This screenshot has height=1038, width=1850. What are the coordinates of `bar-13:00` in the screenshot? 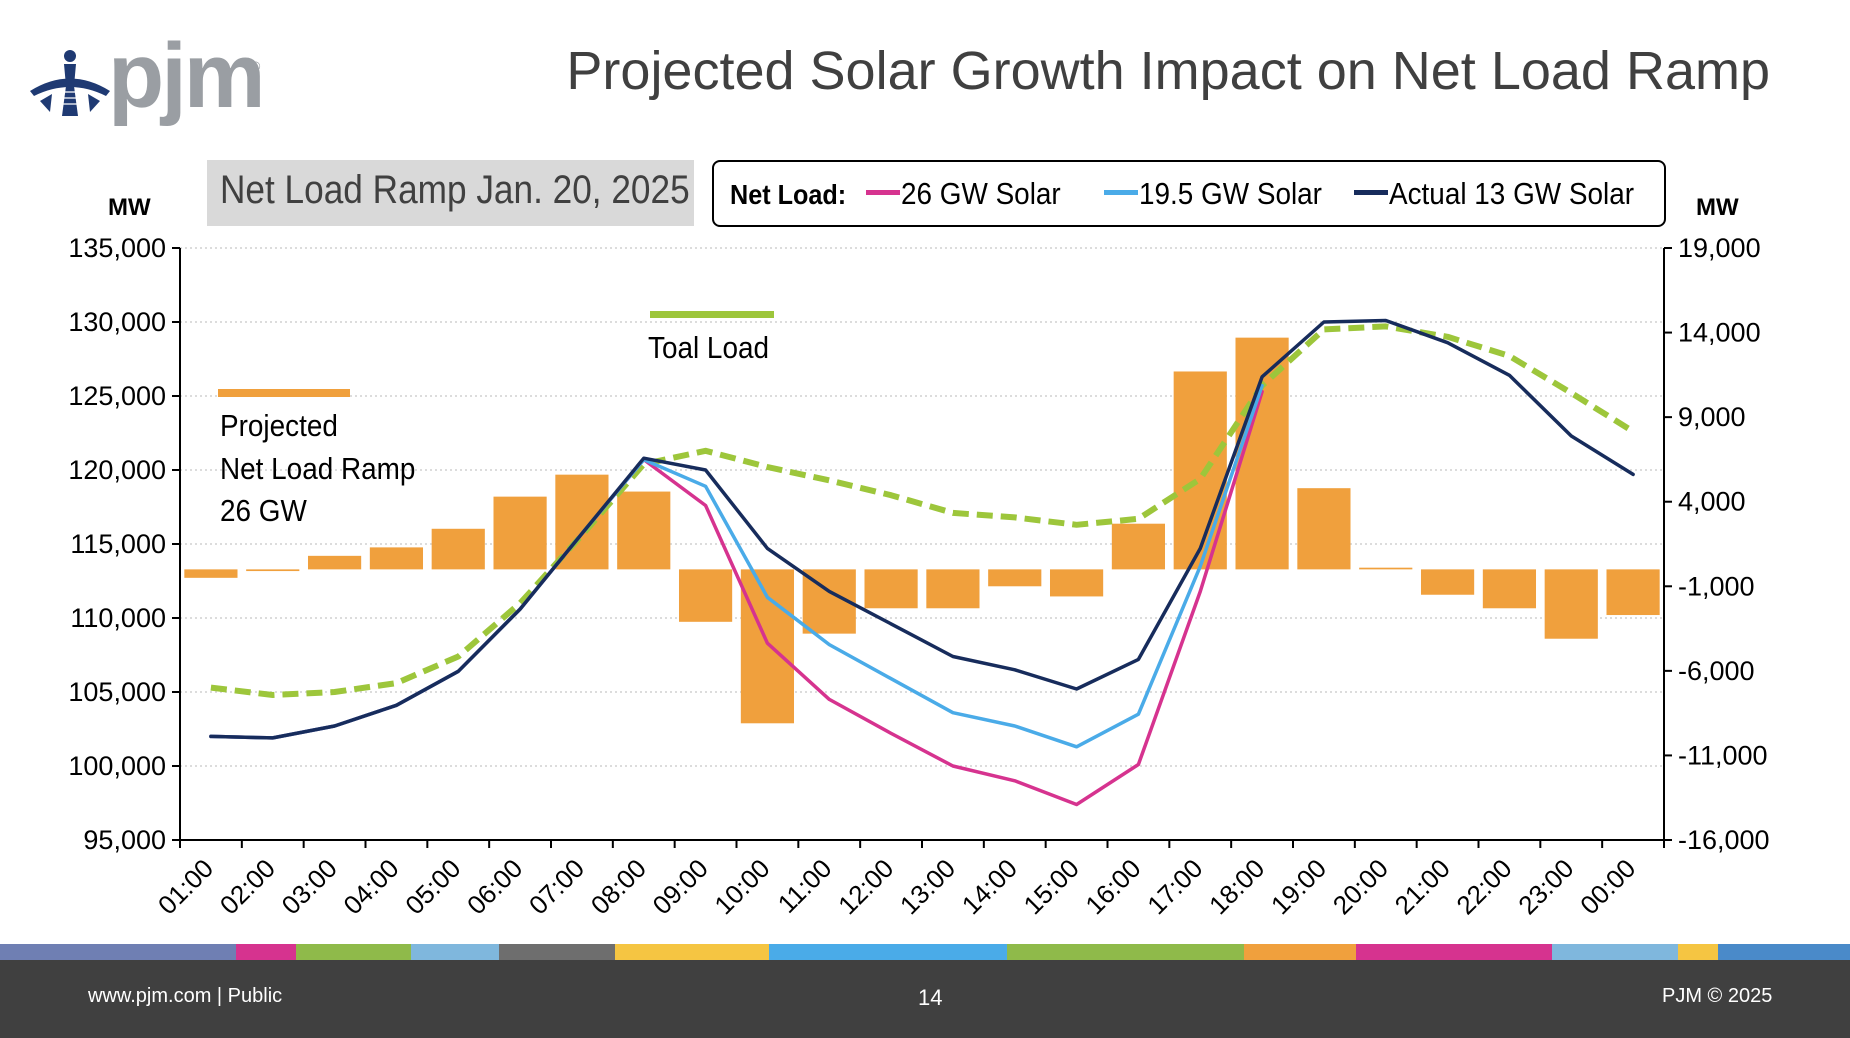 It's located at (953, 589).